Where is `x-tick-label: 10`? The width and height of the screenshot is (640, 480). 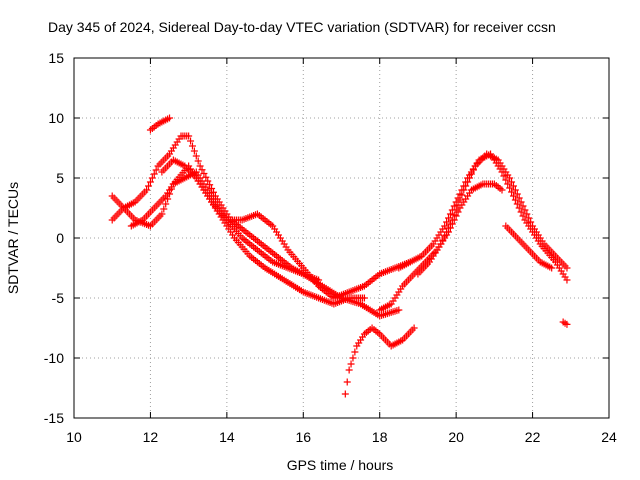
x-tick-label: 10 is located at coordinates (74, 437).